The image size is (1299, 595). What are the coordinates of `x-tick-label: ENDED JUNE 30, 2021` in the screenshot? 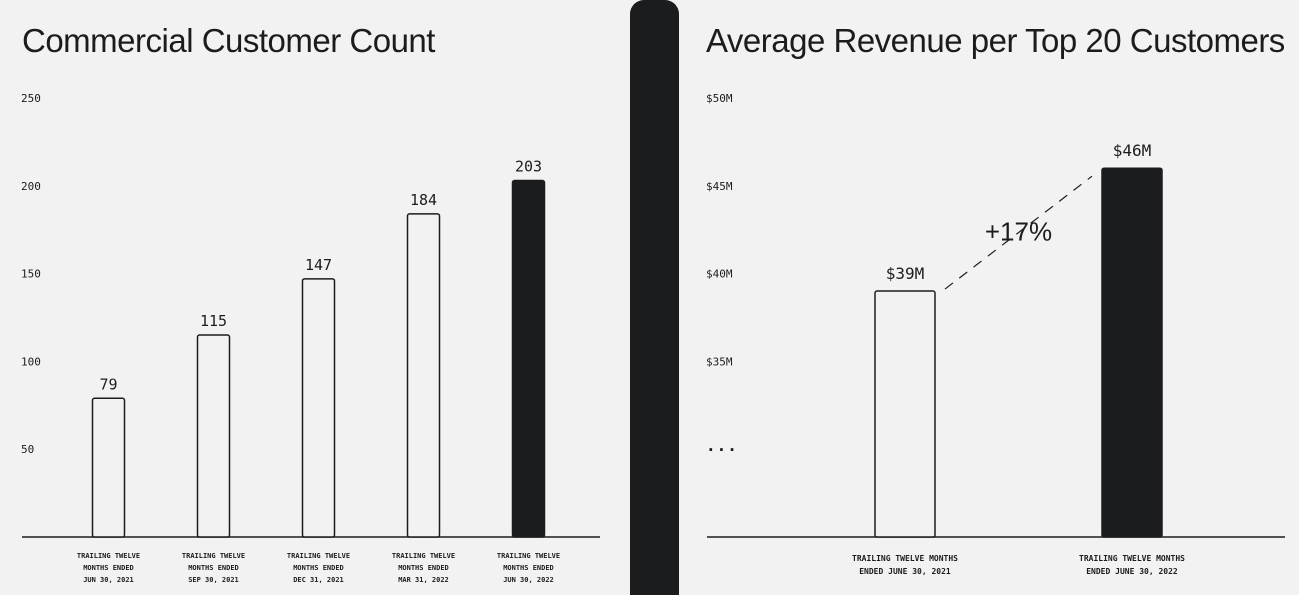 It's located at (905, 571).